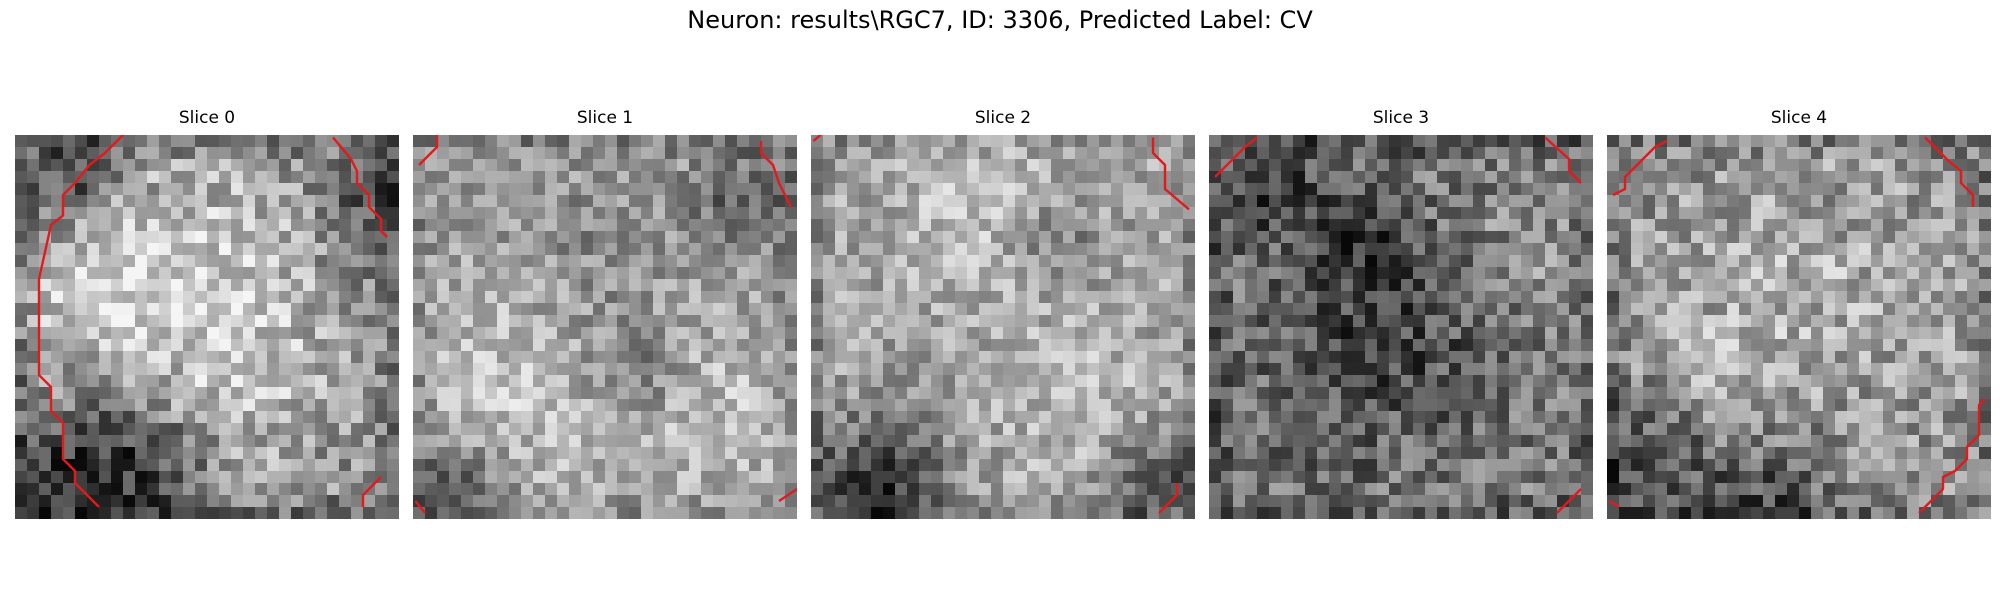 The width and height of the screenshot is (2000, 600). Describe the element at coordinates (1799, 118) in the screenshot. I see `slice-title-4: Slice 4` at that location.